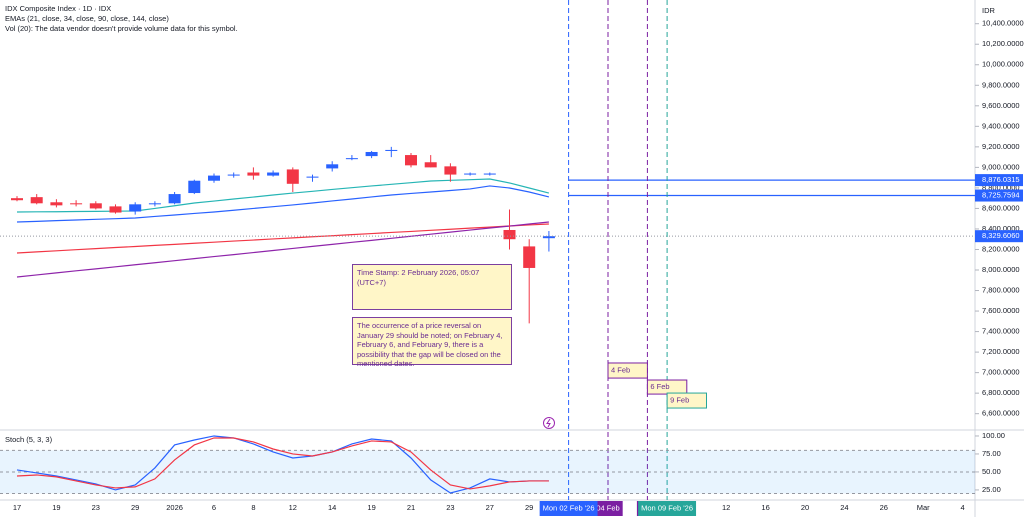  What do you see at coordinates (963, 507) in the screenshot?
I see `x-tick-label: 4` at bounding box center [963, 507].